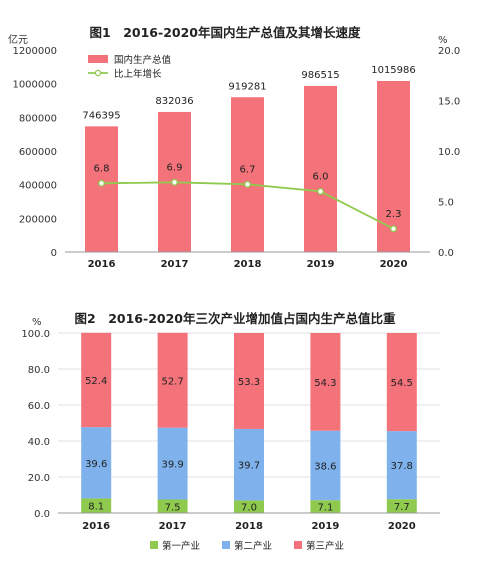  I want to click on primary-industry-segment-label: 7.0, so click(249, 508).